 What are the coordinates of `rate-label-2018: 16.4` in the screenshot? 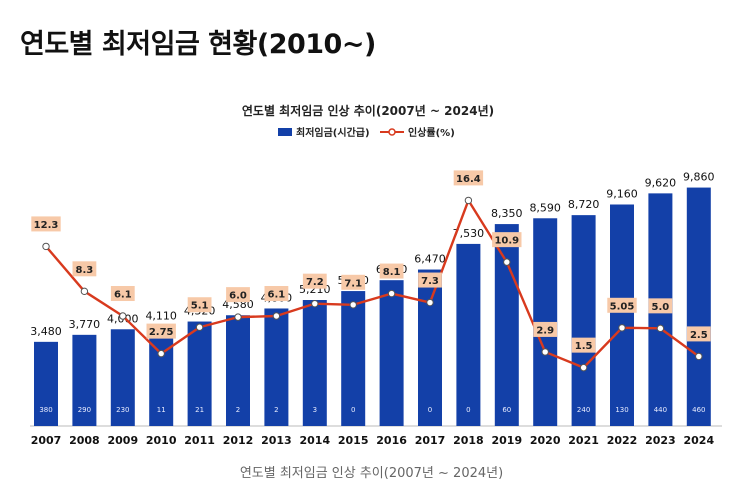 It's located at (468, 179).